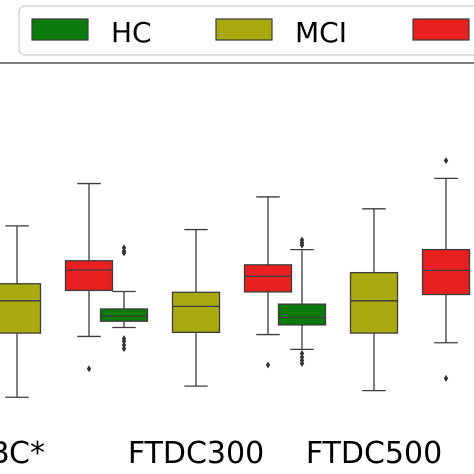 This screenshot has width=474, height=474. What do you see at coordinates (196, 453) in the screenshot?
I see `x-tick-label: FTDC300` at bounding box center [196, 453].